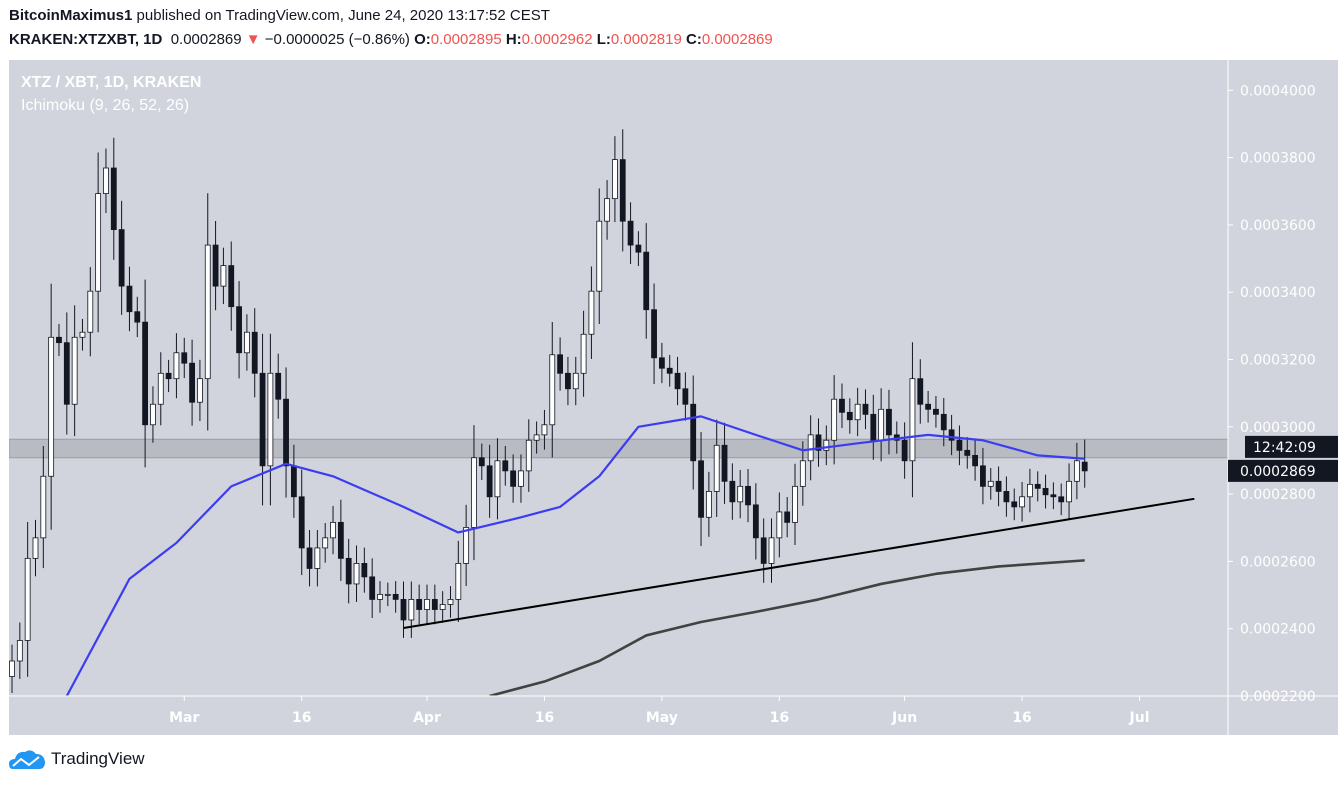  I want to click on chart-legend-title: XTZ / XBT, 1D, KRAKEN, so click(111, 82).